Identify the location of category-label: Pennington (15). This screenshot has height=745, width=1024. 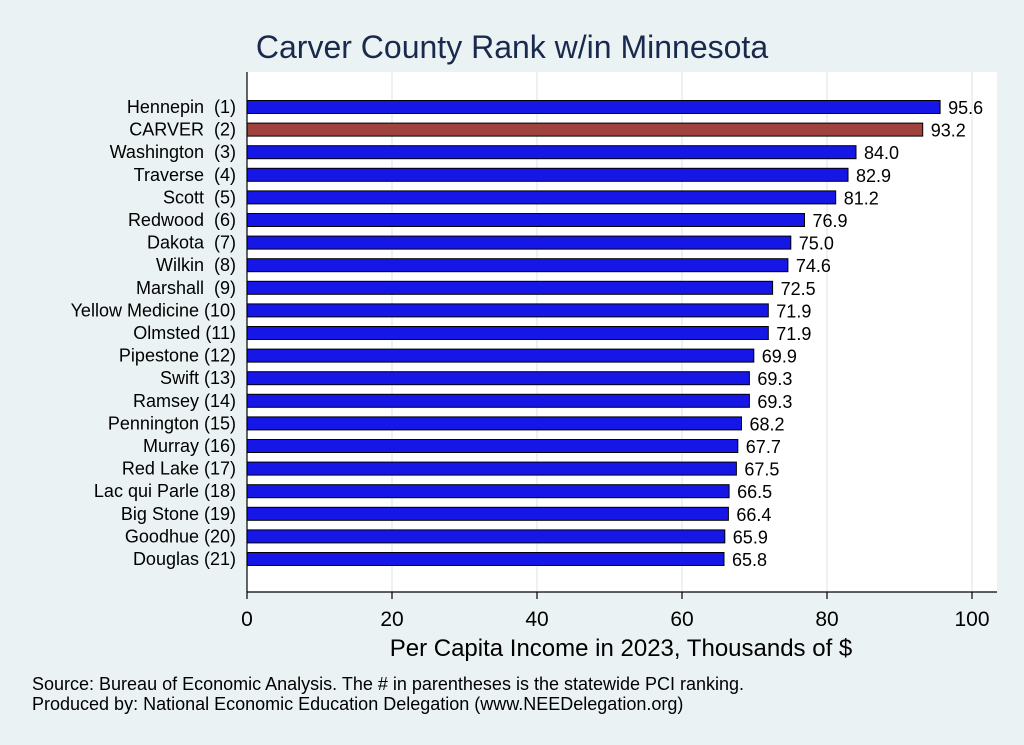
(172, 423).